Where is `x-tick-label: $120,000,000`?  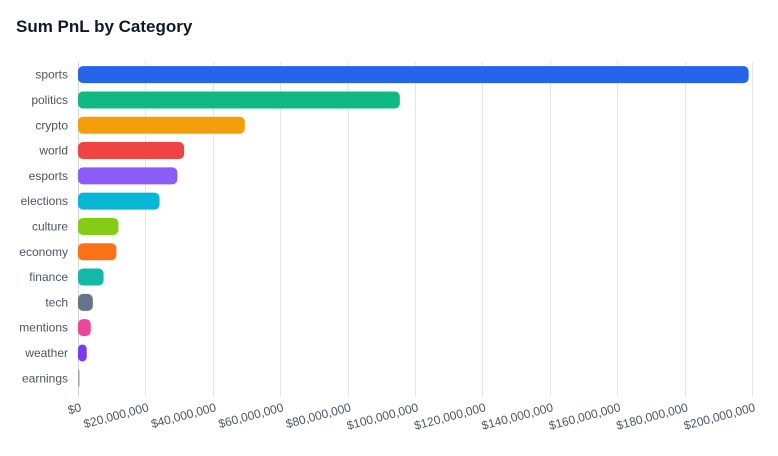
x-tick-label: $120,000,000 is located at coordinates (450, 416).